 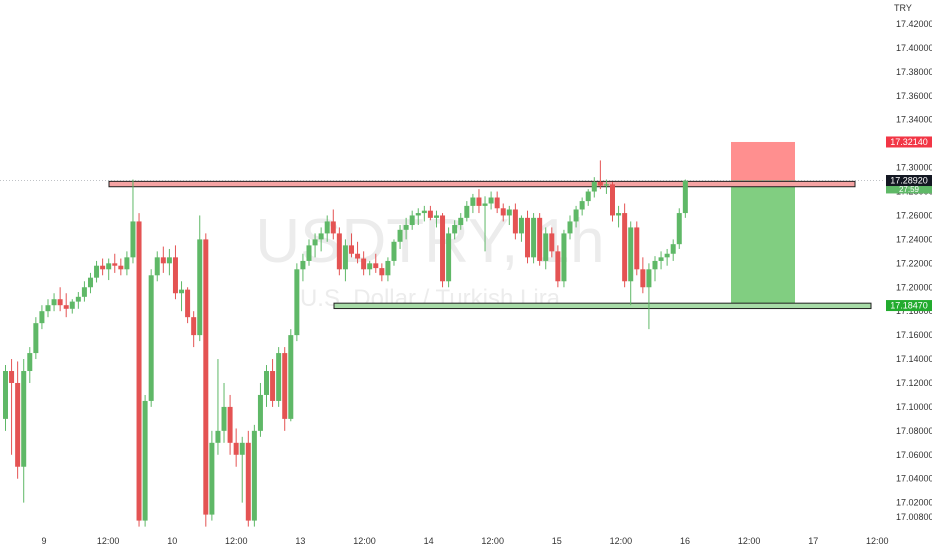 What do you see at coordinates (914, 96) in the screenshot?
I see `price-tick-label: 17.36000` at bounding box center [914, 96].